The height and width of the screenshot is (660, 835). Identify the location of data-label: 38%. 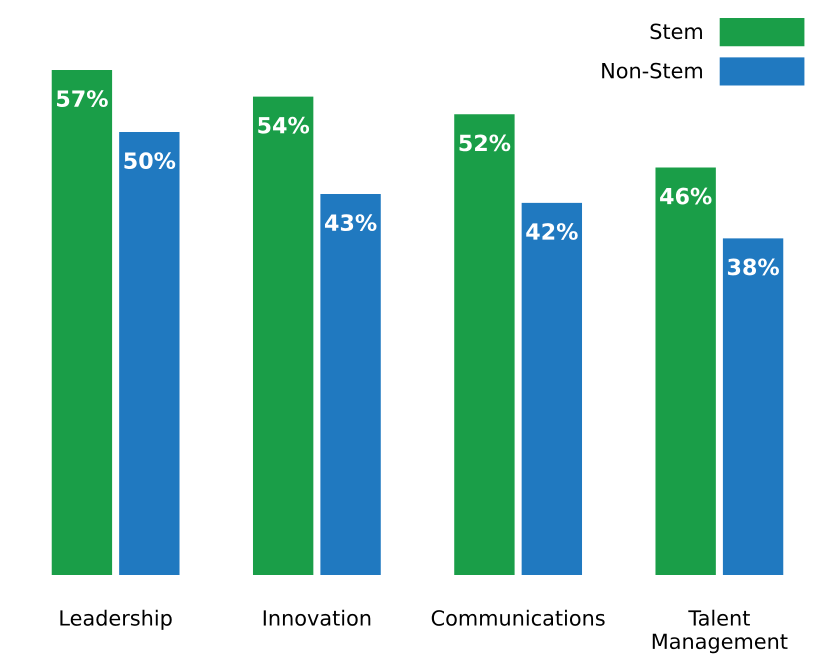
(753, 267).